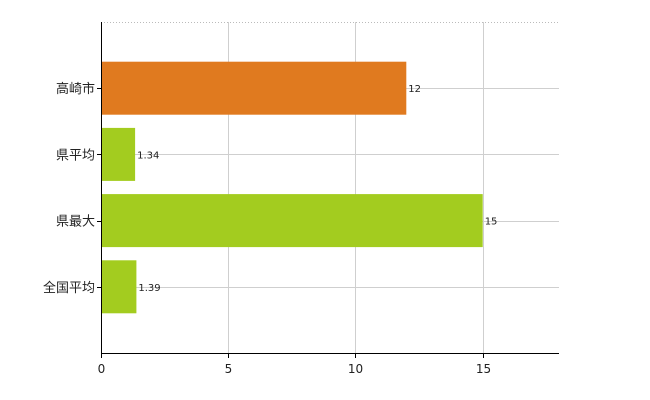 The image size is (650, 400). Describe the element at coordinates (75, 155) in the screenshot. I see `category-label-1: 県平均` at that location.